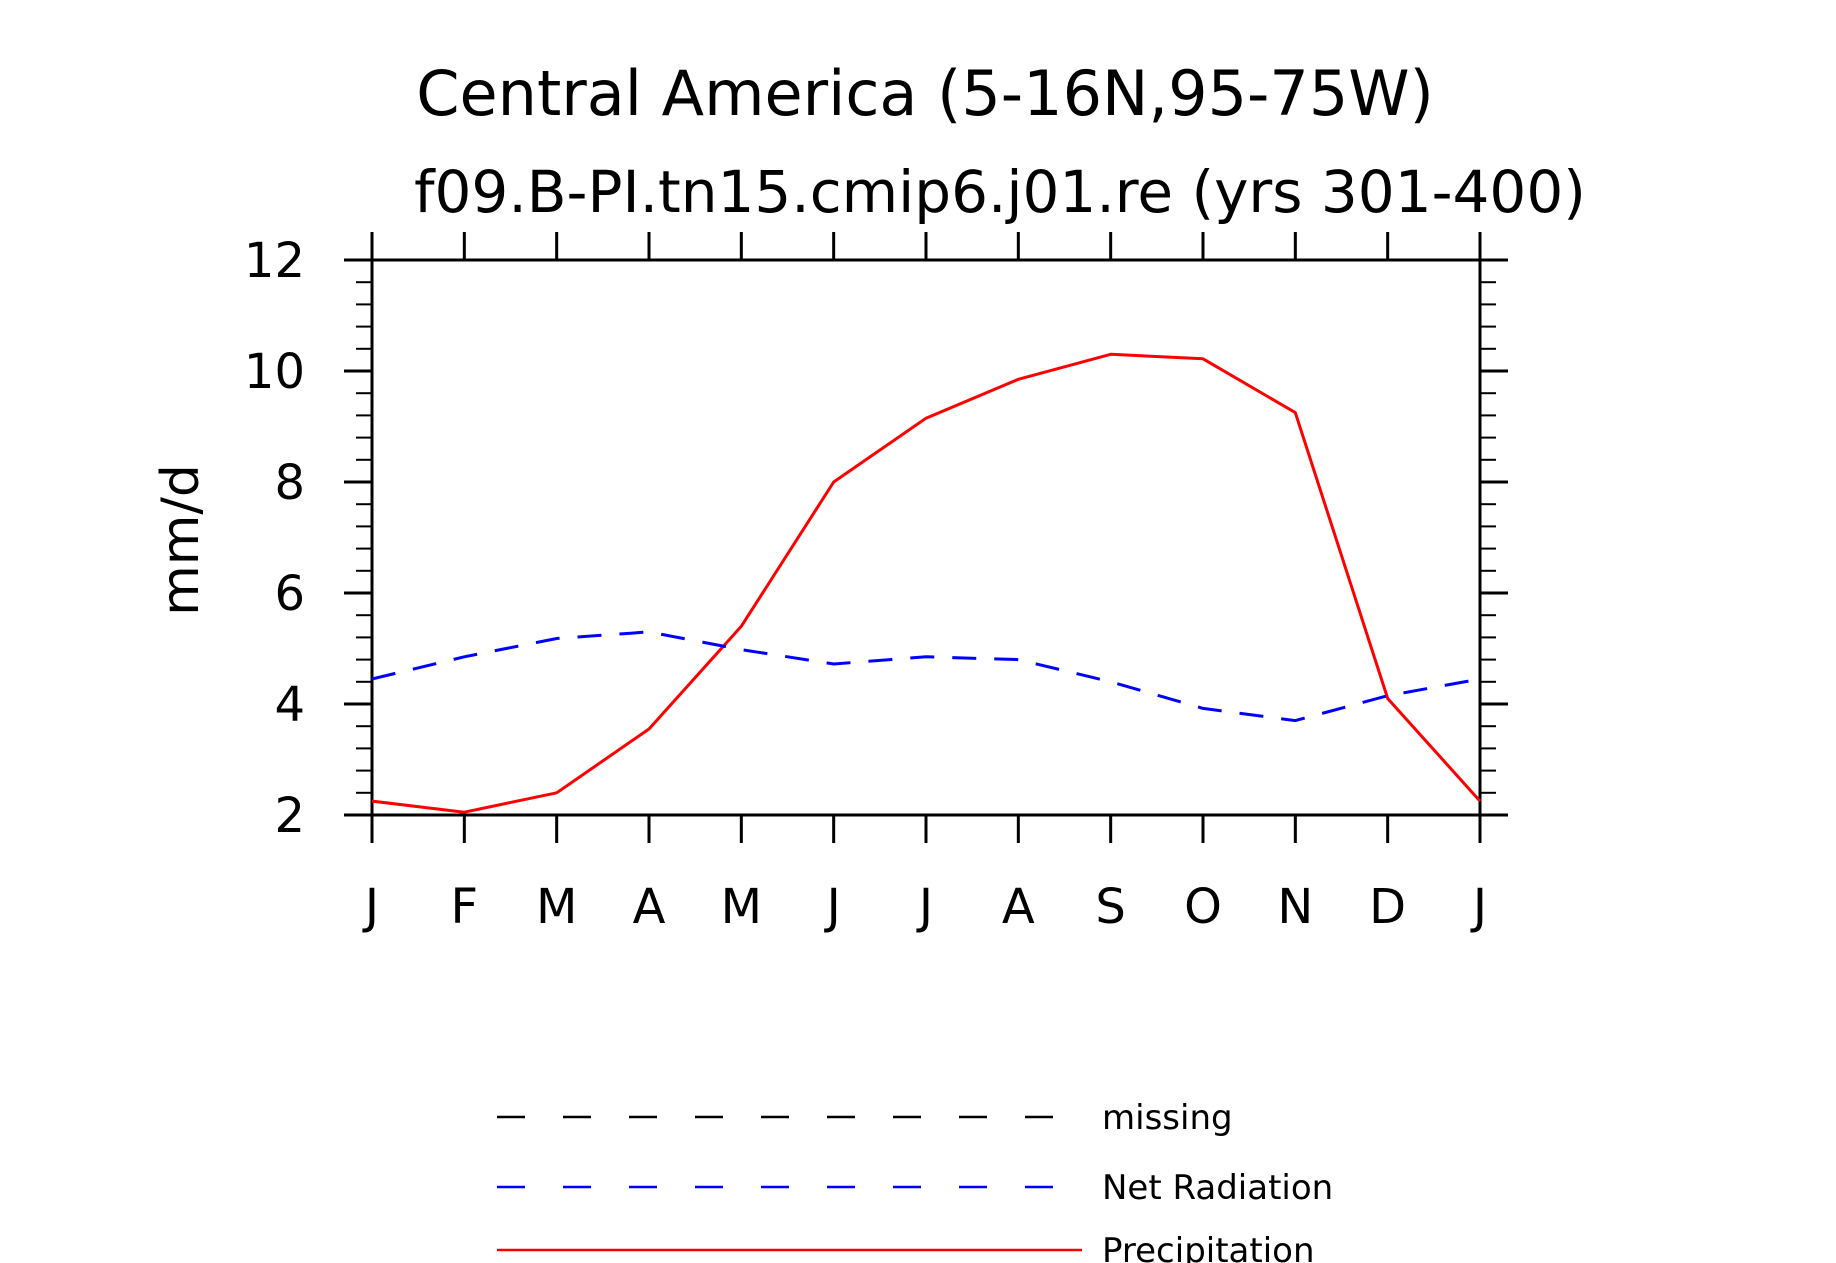  Describe the element at coordinates (289, 705) in the screenshot. I see `y-tick-label: 4` at that location.